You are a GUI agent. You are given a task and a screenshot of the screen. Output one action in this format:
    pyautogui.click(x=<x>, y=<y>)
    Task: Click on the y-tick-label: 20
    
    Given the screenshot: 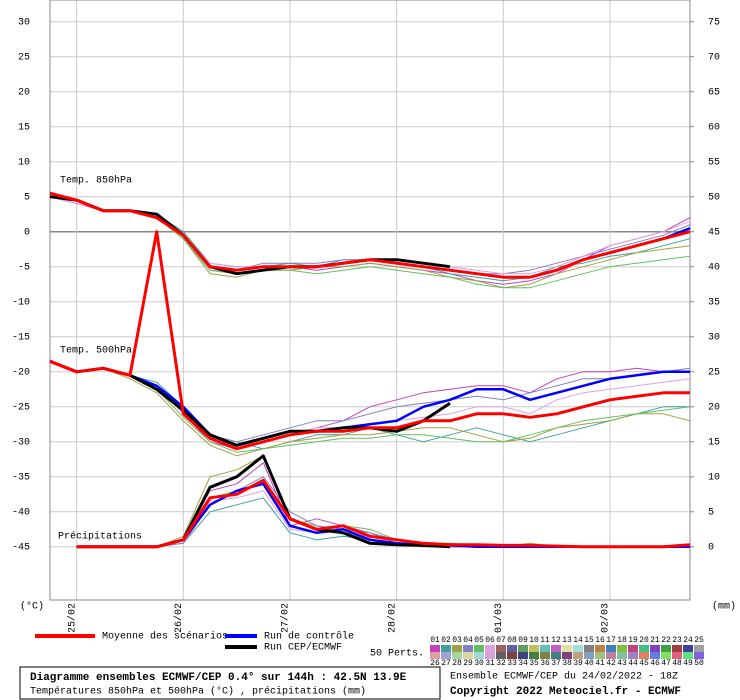 What is the action you would take?
    pyautogui.click(x=24, y=92)
    